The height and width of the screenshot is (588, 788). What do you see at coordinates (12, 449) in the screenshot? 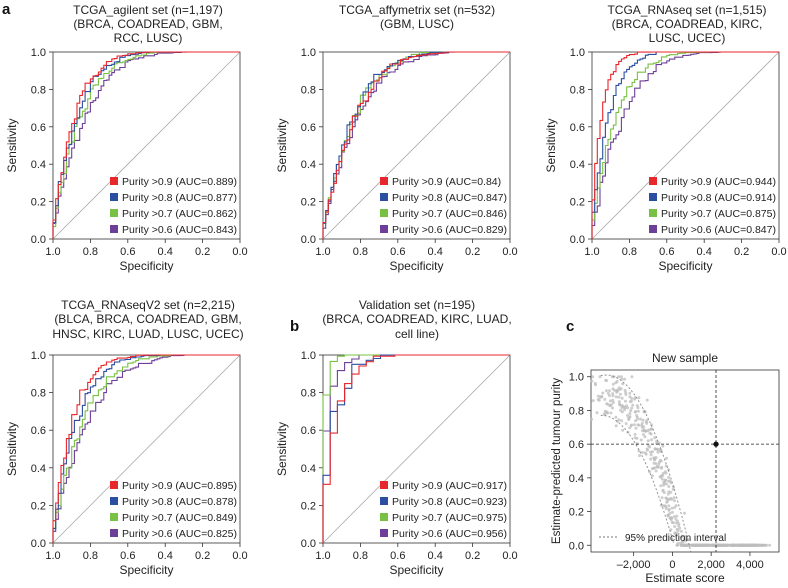
I see `y-axis-label: Sensitivity` at bounding box center [12, 449].